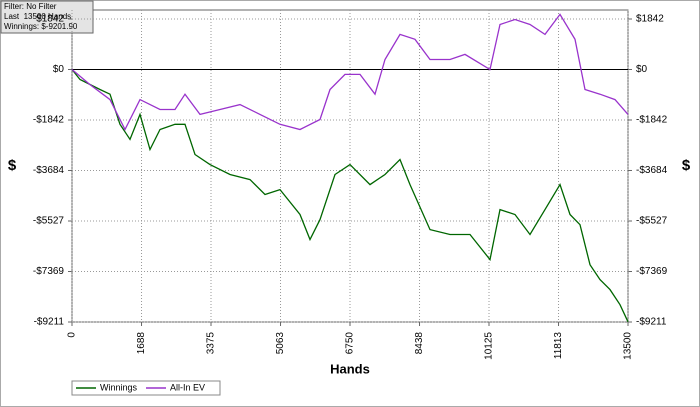 Image resolution: width=700 pixels, height=407 pixels. I want to click on y-tick-label: -$5527, so click(49, 221).